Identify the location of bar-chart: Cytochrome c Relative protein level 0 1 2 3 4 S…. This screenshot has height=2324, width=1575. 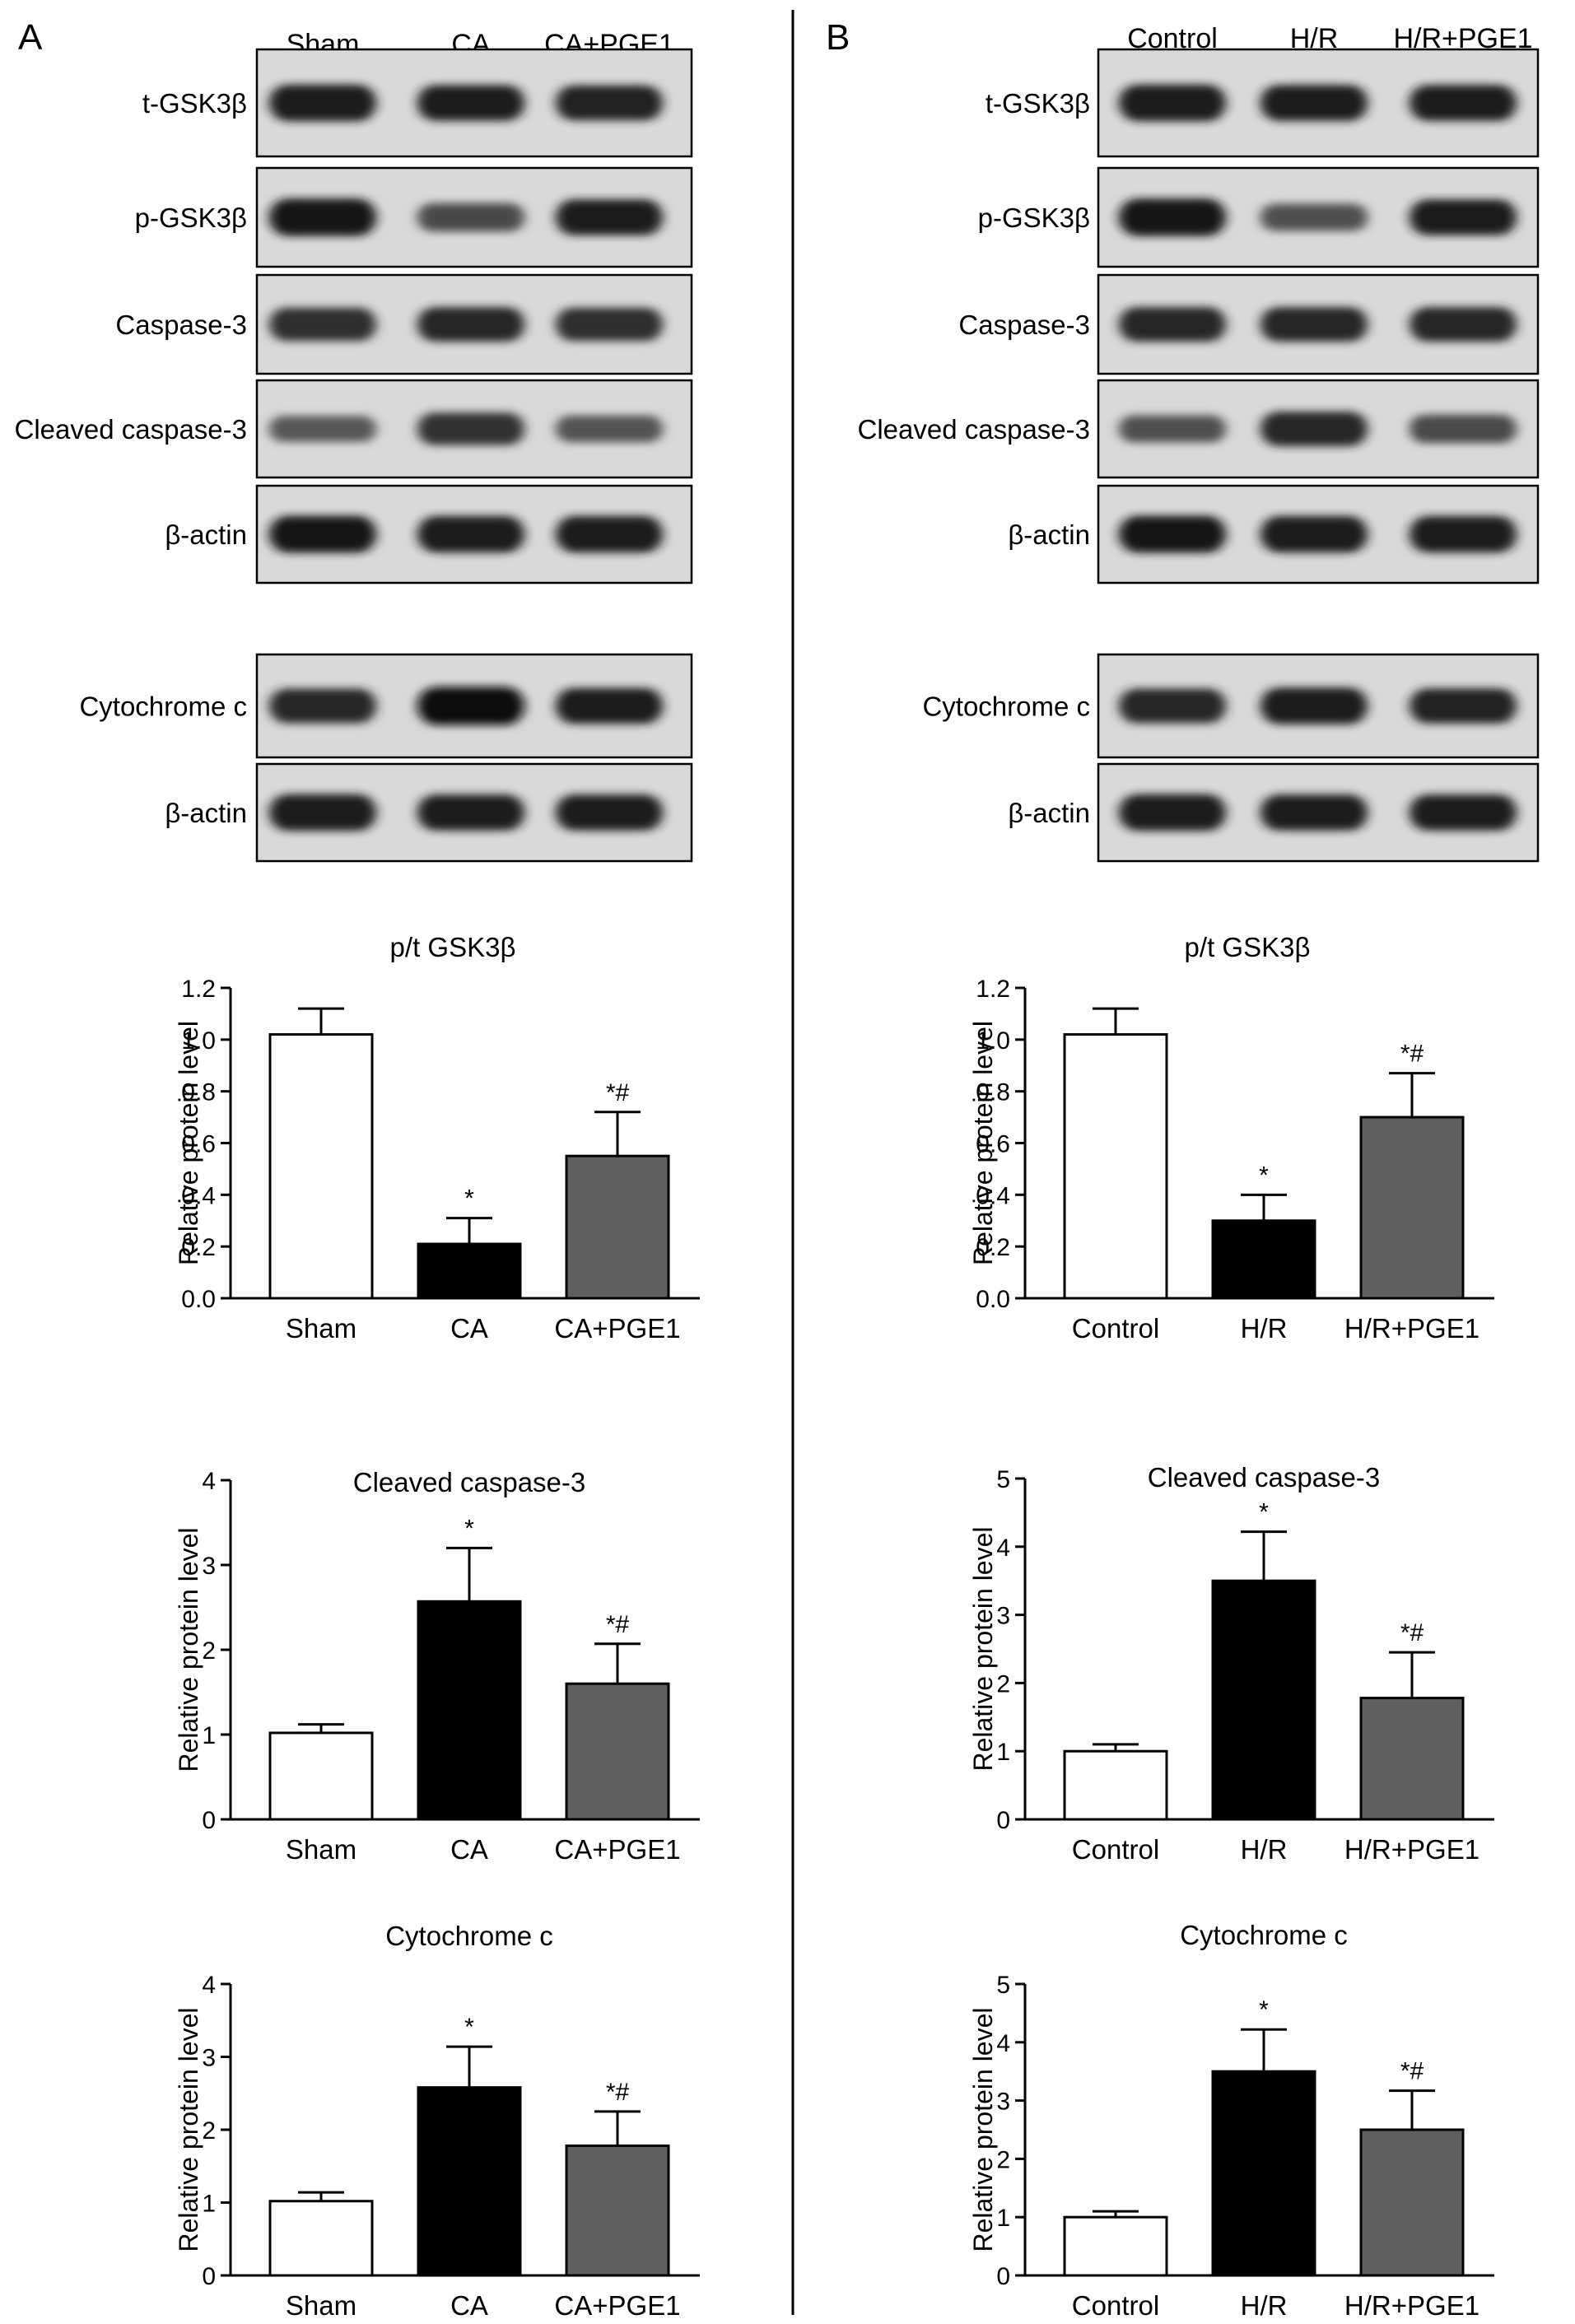
(437, 2121).